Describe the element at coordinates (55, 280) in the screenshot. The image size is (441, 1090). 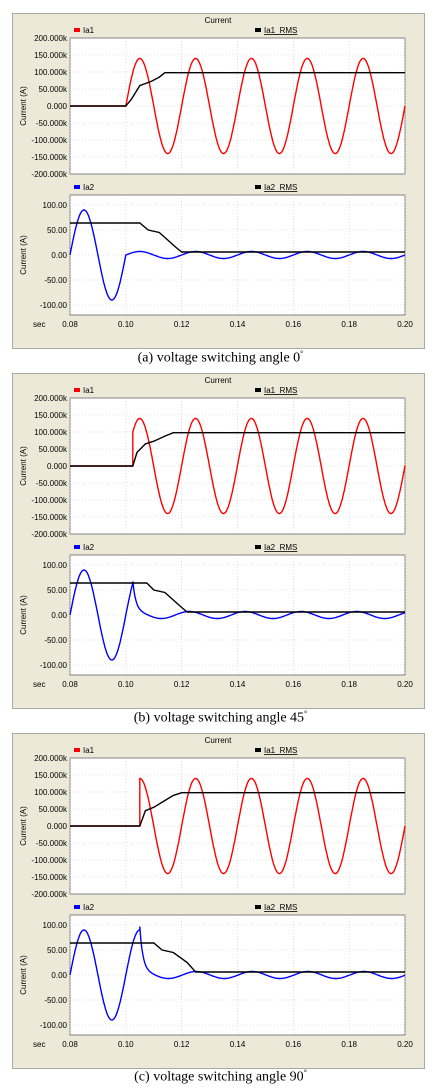
I see `y-tick-bottom-0-3: -50.00` at that location.